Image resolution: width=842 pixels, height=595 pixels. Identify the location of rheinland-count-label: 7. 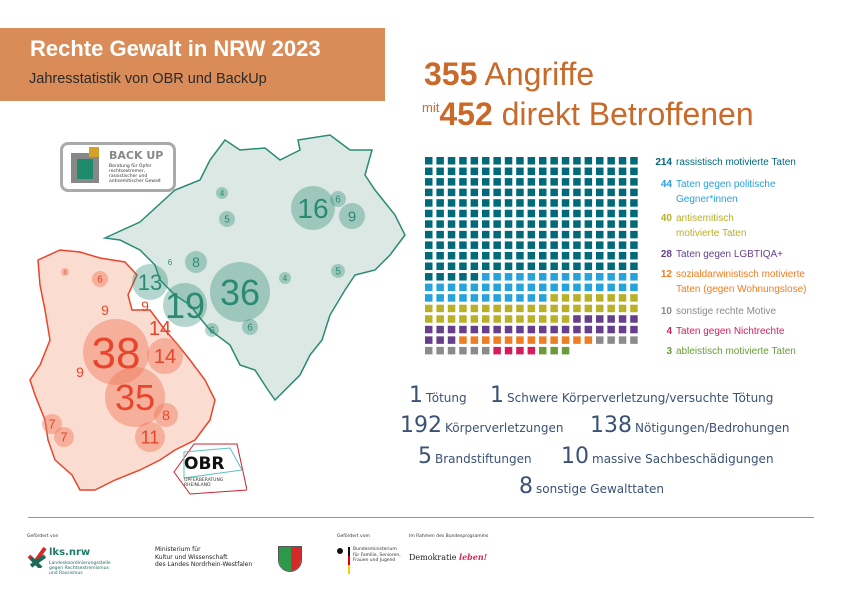
(51, 424).